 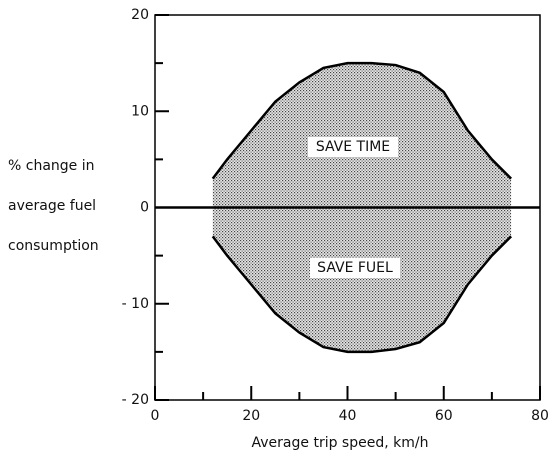 I want to click on annotation: SAVE TIME, so click(x=353, y=147).